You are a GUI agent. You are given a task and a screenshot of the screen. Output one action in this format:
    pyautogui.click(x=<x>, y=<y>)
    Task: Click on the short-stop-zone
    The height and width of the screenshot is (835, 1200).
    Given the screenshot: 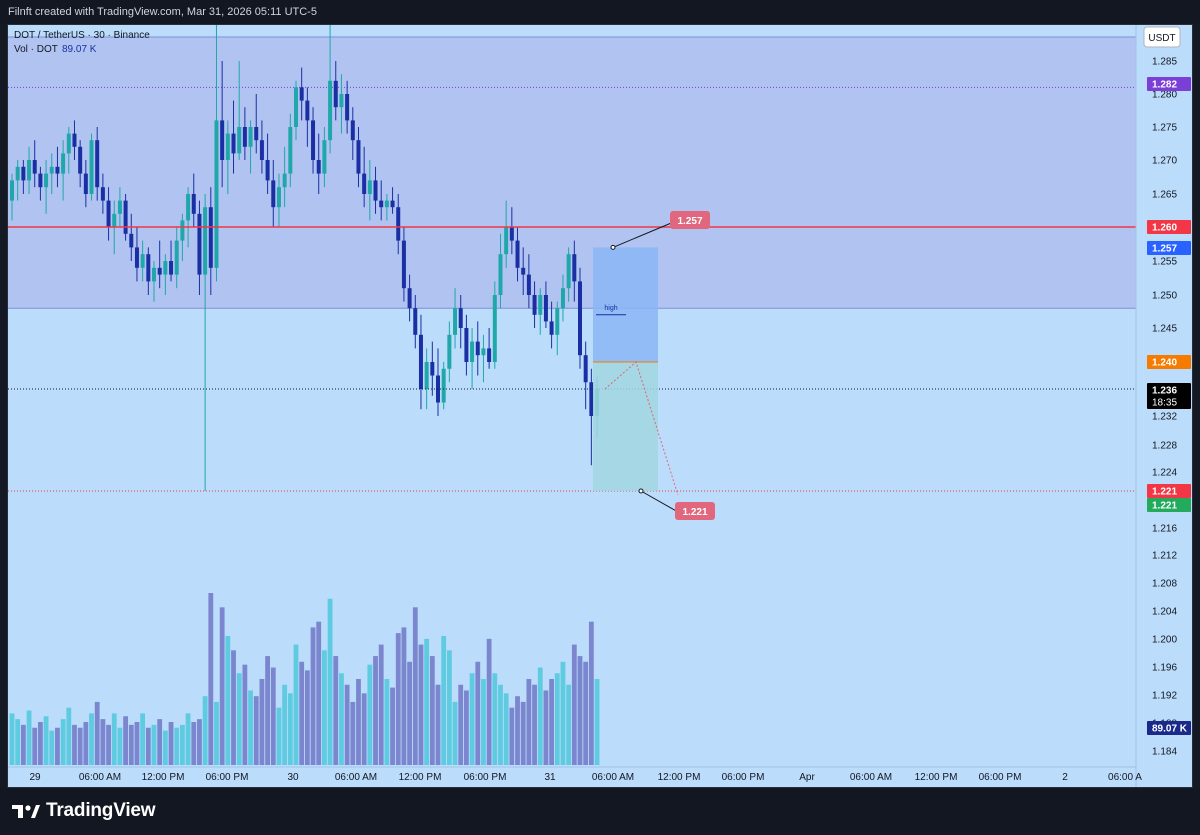 What is the action you would take?
    pyautogui.click(x=625, y=304)
    